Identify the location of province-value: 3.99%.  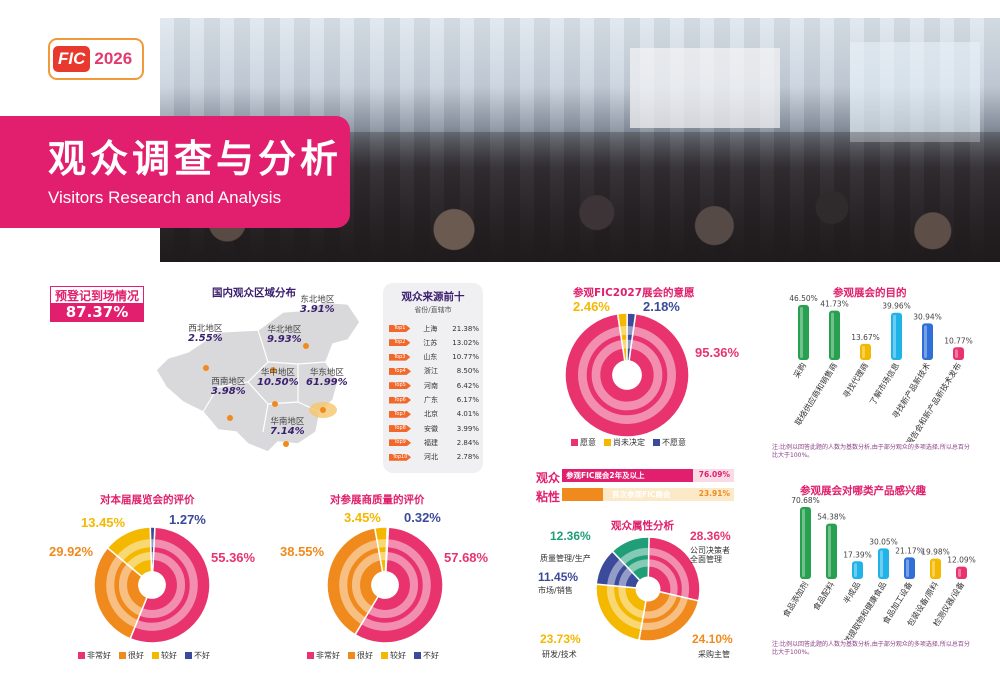
(467, 428).